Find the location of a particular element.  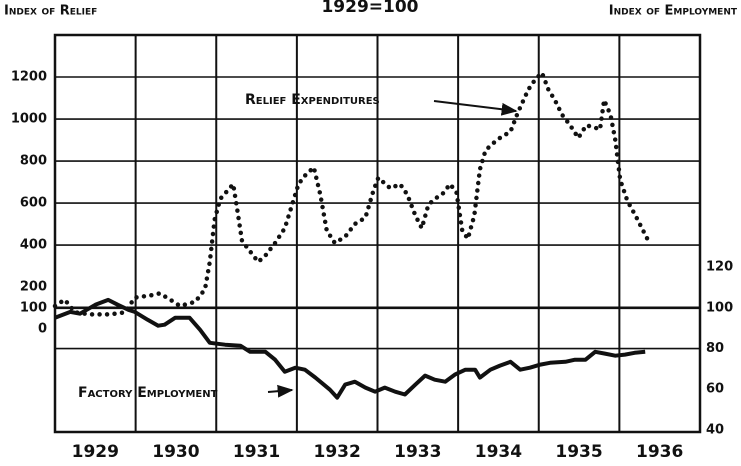

y-tick-label: 0 is located at coordinates (42, 329).